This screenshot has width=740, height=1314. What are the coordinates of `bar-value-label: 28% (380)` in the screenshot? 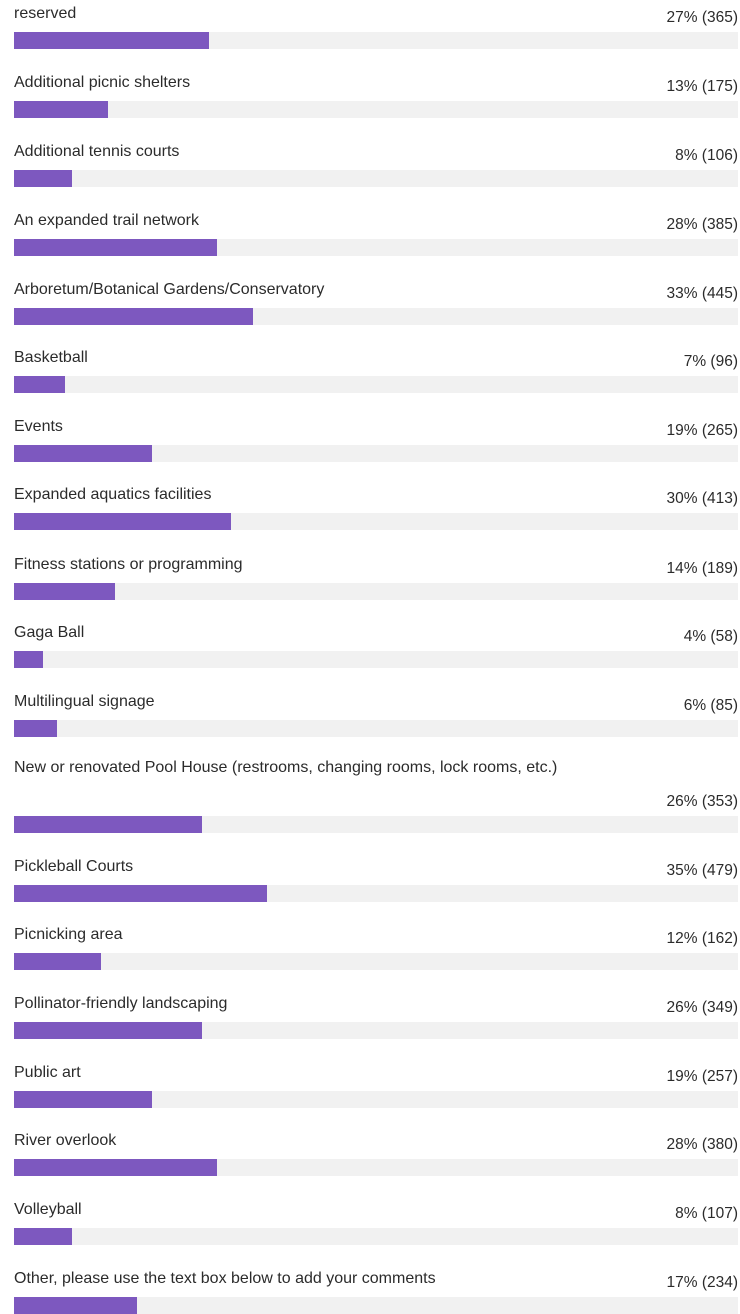 It's located at (702, 1144).